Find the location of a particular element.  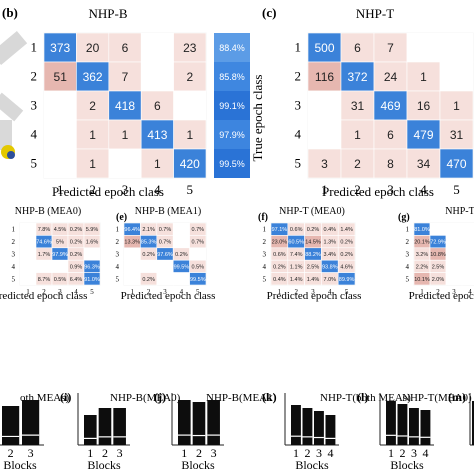

accuracy-value: 97.9% is located at coordinates (232, 135).